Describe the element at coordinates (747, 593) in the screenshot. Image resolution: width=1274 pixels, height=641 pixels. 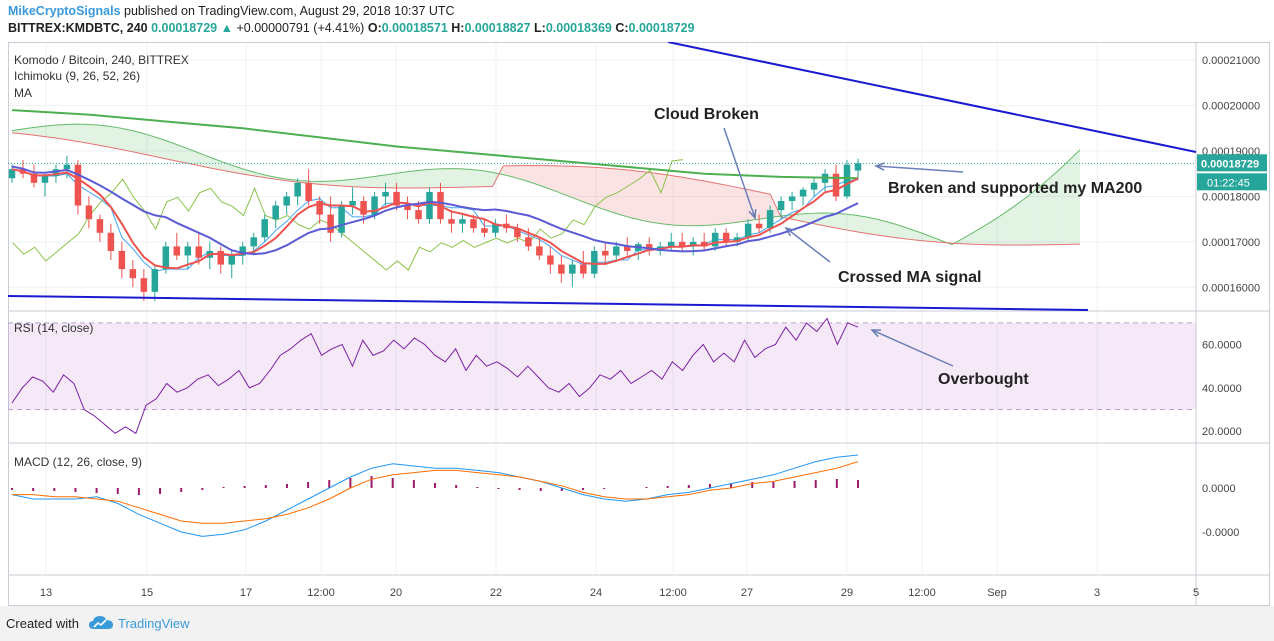
I see `time-tick-label: 27` at that location.